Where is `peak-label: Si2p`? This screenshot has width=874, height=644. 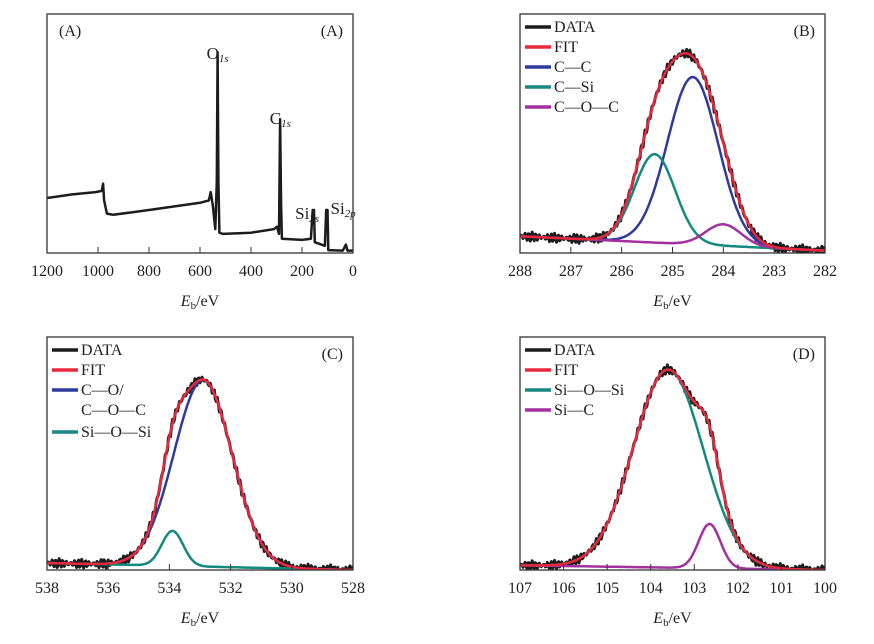 peak-label: Si2p is located at coordinates (344, 209).